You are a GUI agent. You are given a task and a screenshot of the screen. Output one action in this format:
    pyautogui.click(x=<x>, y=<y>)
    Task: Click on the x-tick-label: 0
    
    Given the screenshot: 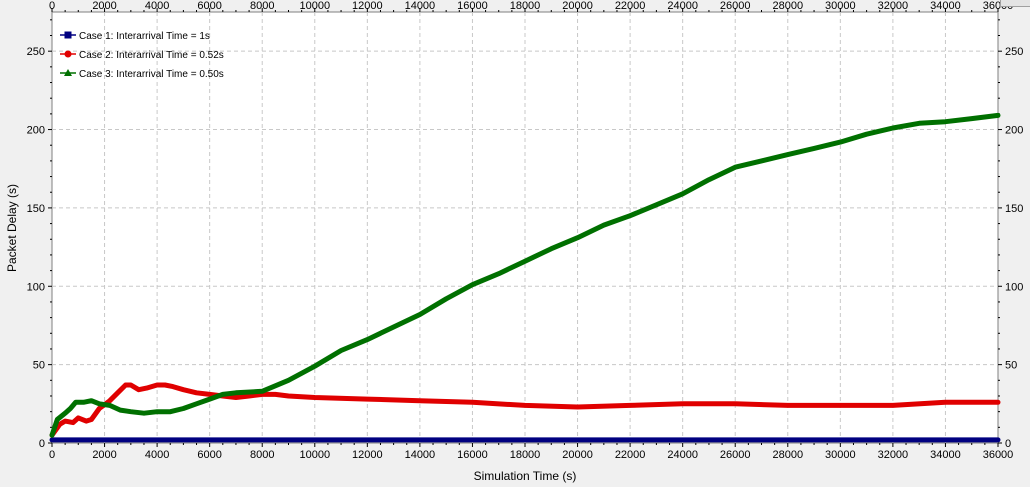 What is the action you would take?
    pyautogui.click(x=52, y=455)
    